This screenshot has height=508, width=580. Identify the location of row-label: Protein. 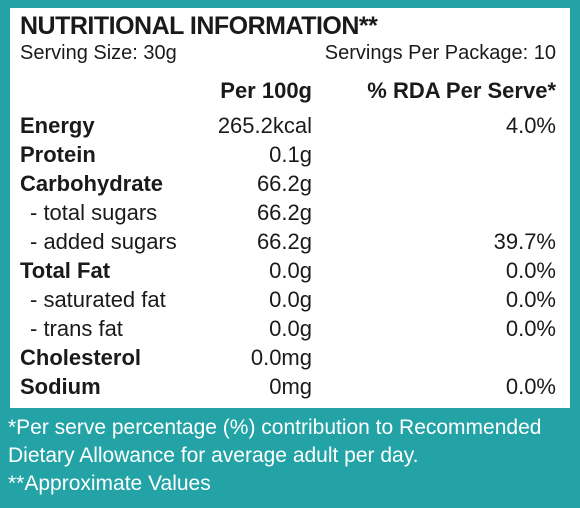
(58, 154).